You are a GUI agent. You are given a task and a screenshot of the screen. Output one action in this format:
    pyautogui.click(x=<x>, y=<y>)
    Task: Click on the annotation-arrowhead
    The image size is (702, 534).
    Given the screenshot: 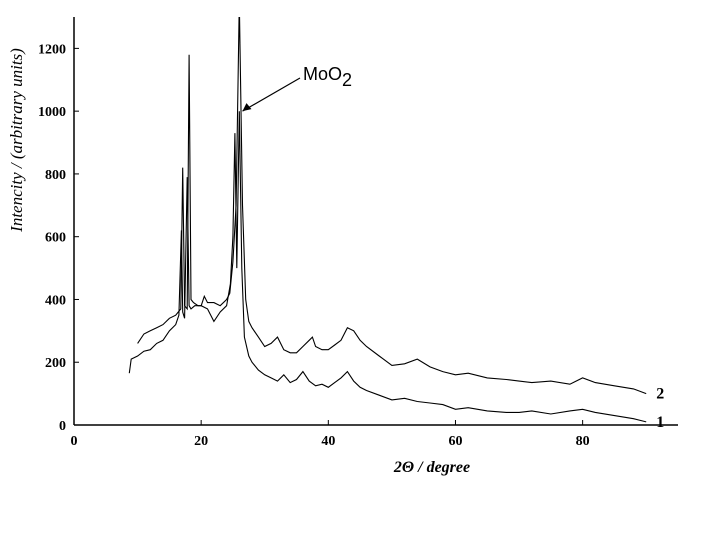 What is the action you would take?
    pyautogui.click(x=247, y=107)
    